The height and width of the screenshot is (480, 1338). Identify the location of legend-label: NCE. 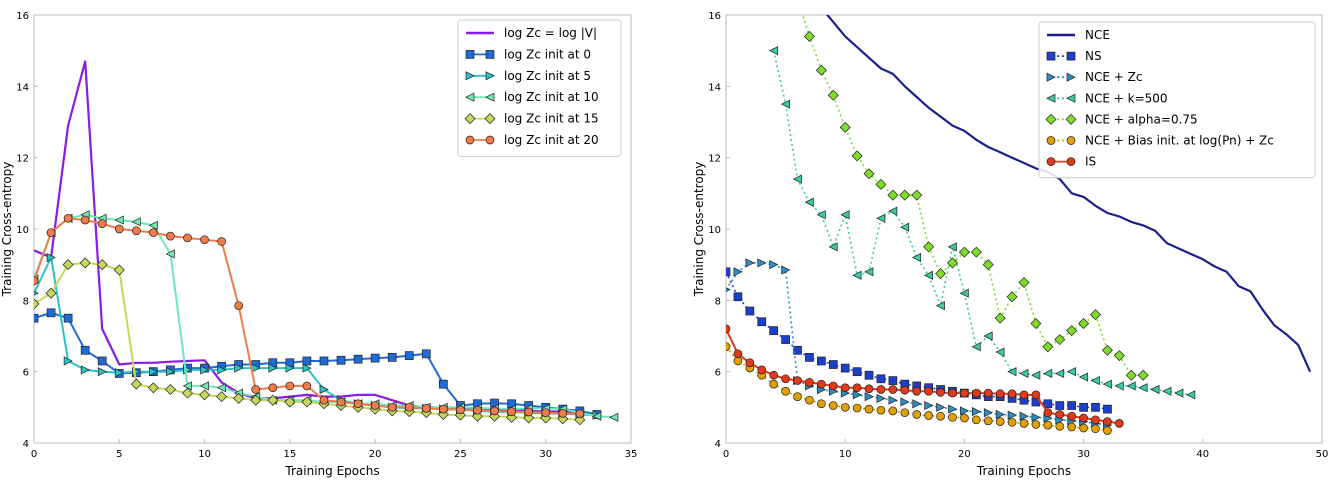
(1097, 35).